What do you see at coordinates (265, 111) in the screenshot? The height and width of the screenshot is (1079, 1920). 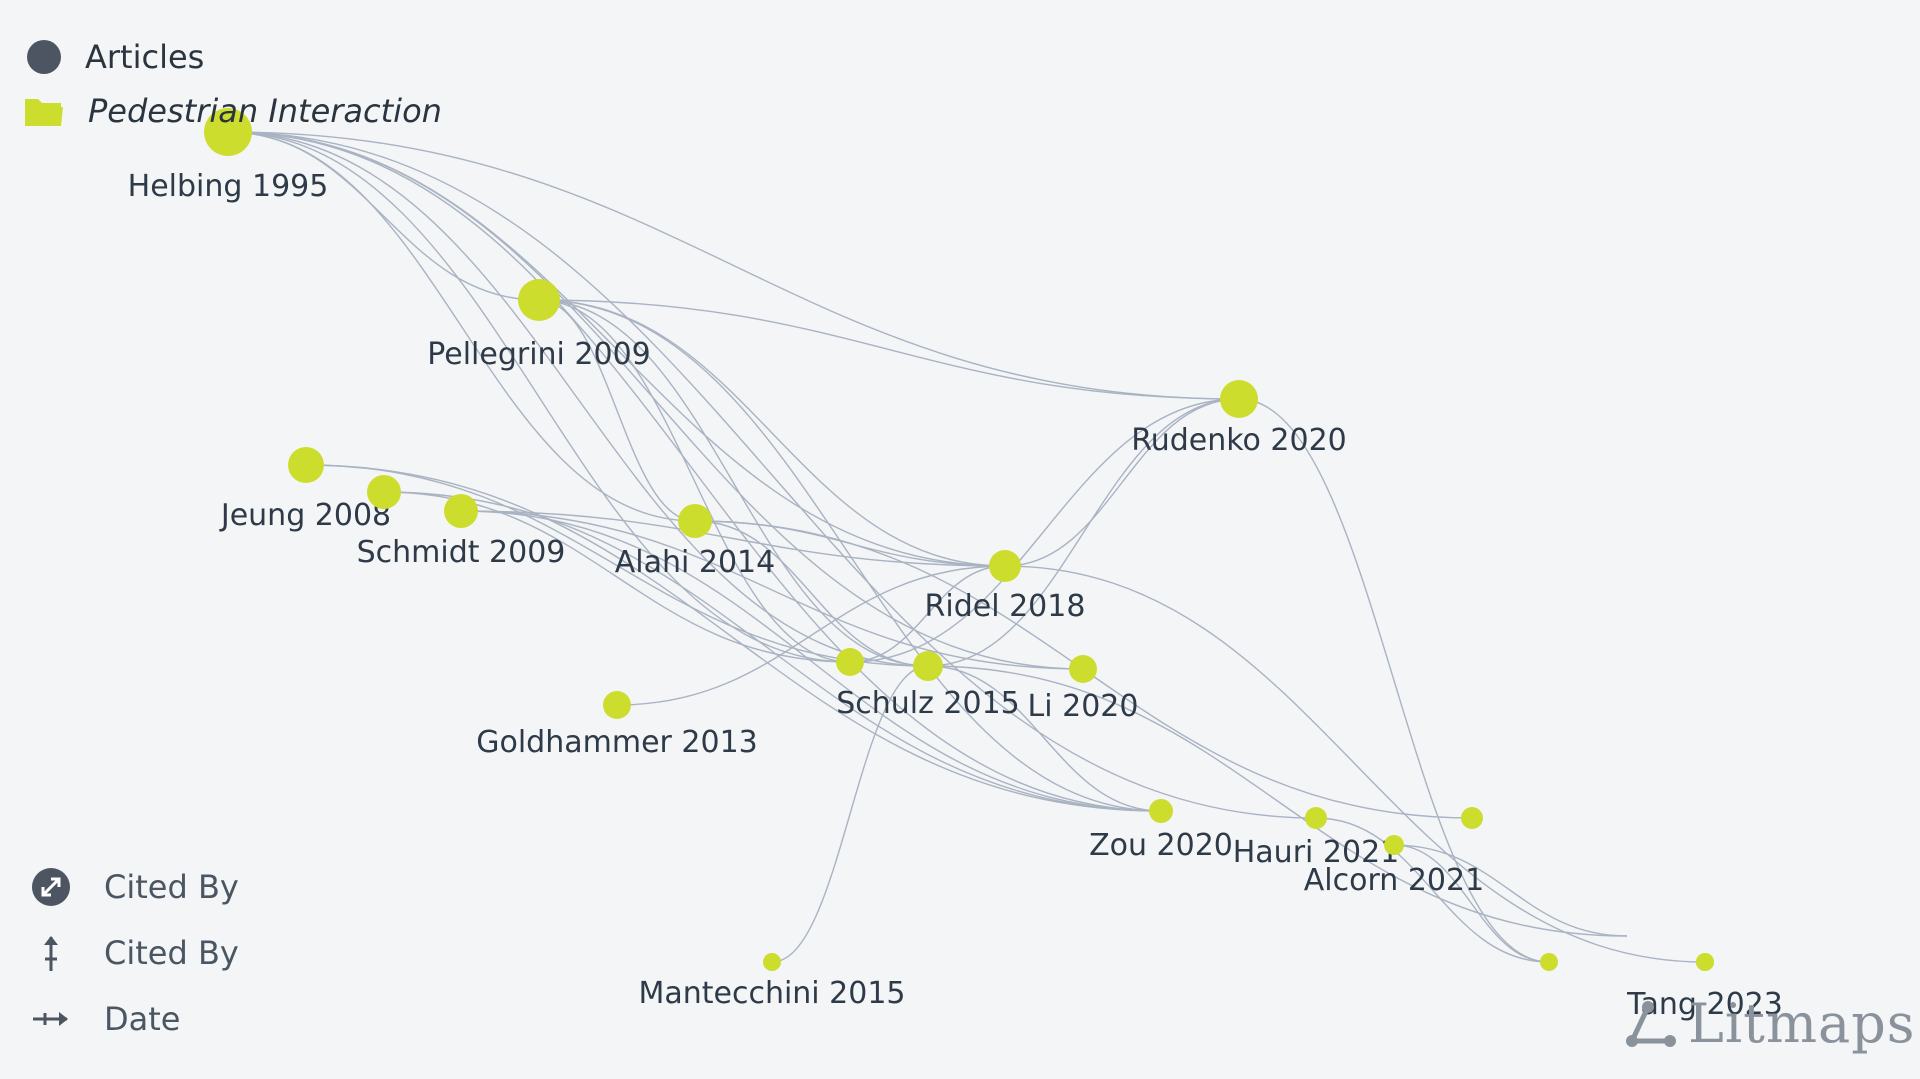 I see `legend-collection-label: Pedestrian Interaction` at bounding box center [265, 111].